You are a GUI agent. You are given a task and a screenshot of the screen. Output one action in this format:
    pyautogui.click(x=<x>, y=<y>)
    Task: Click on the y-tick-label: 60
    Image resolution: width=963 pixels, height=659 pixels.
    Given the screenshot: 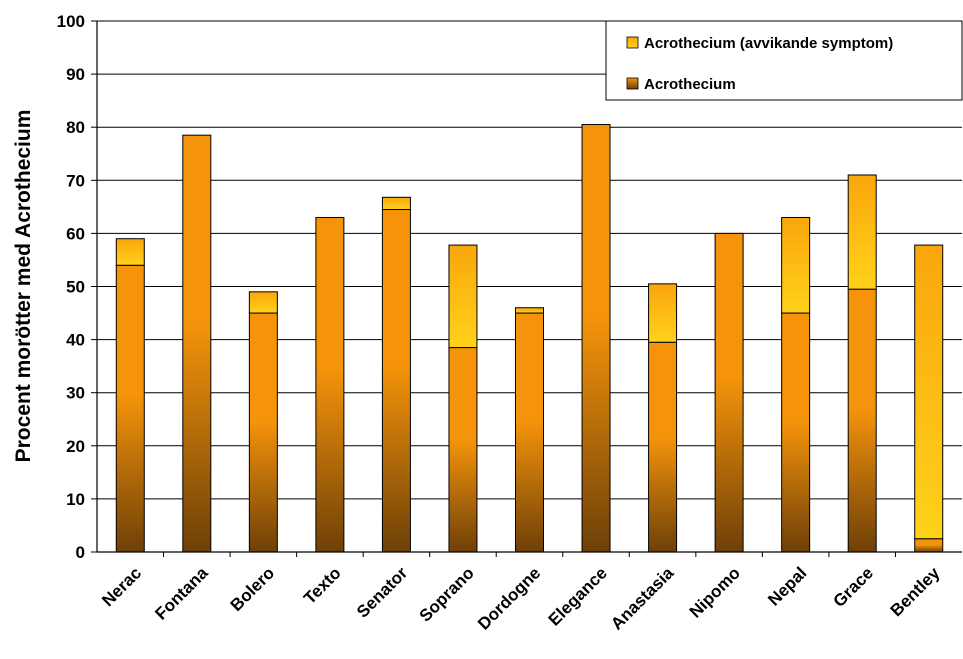 What is the action you would take?
    pyautogui.click(x=75, y=233)
    